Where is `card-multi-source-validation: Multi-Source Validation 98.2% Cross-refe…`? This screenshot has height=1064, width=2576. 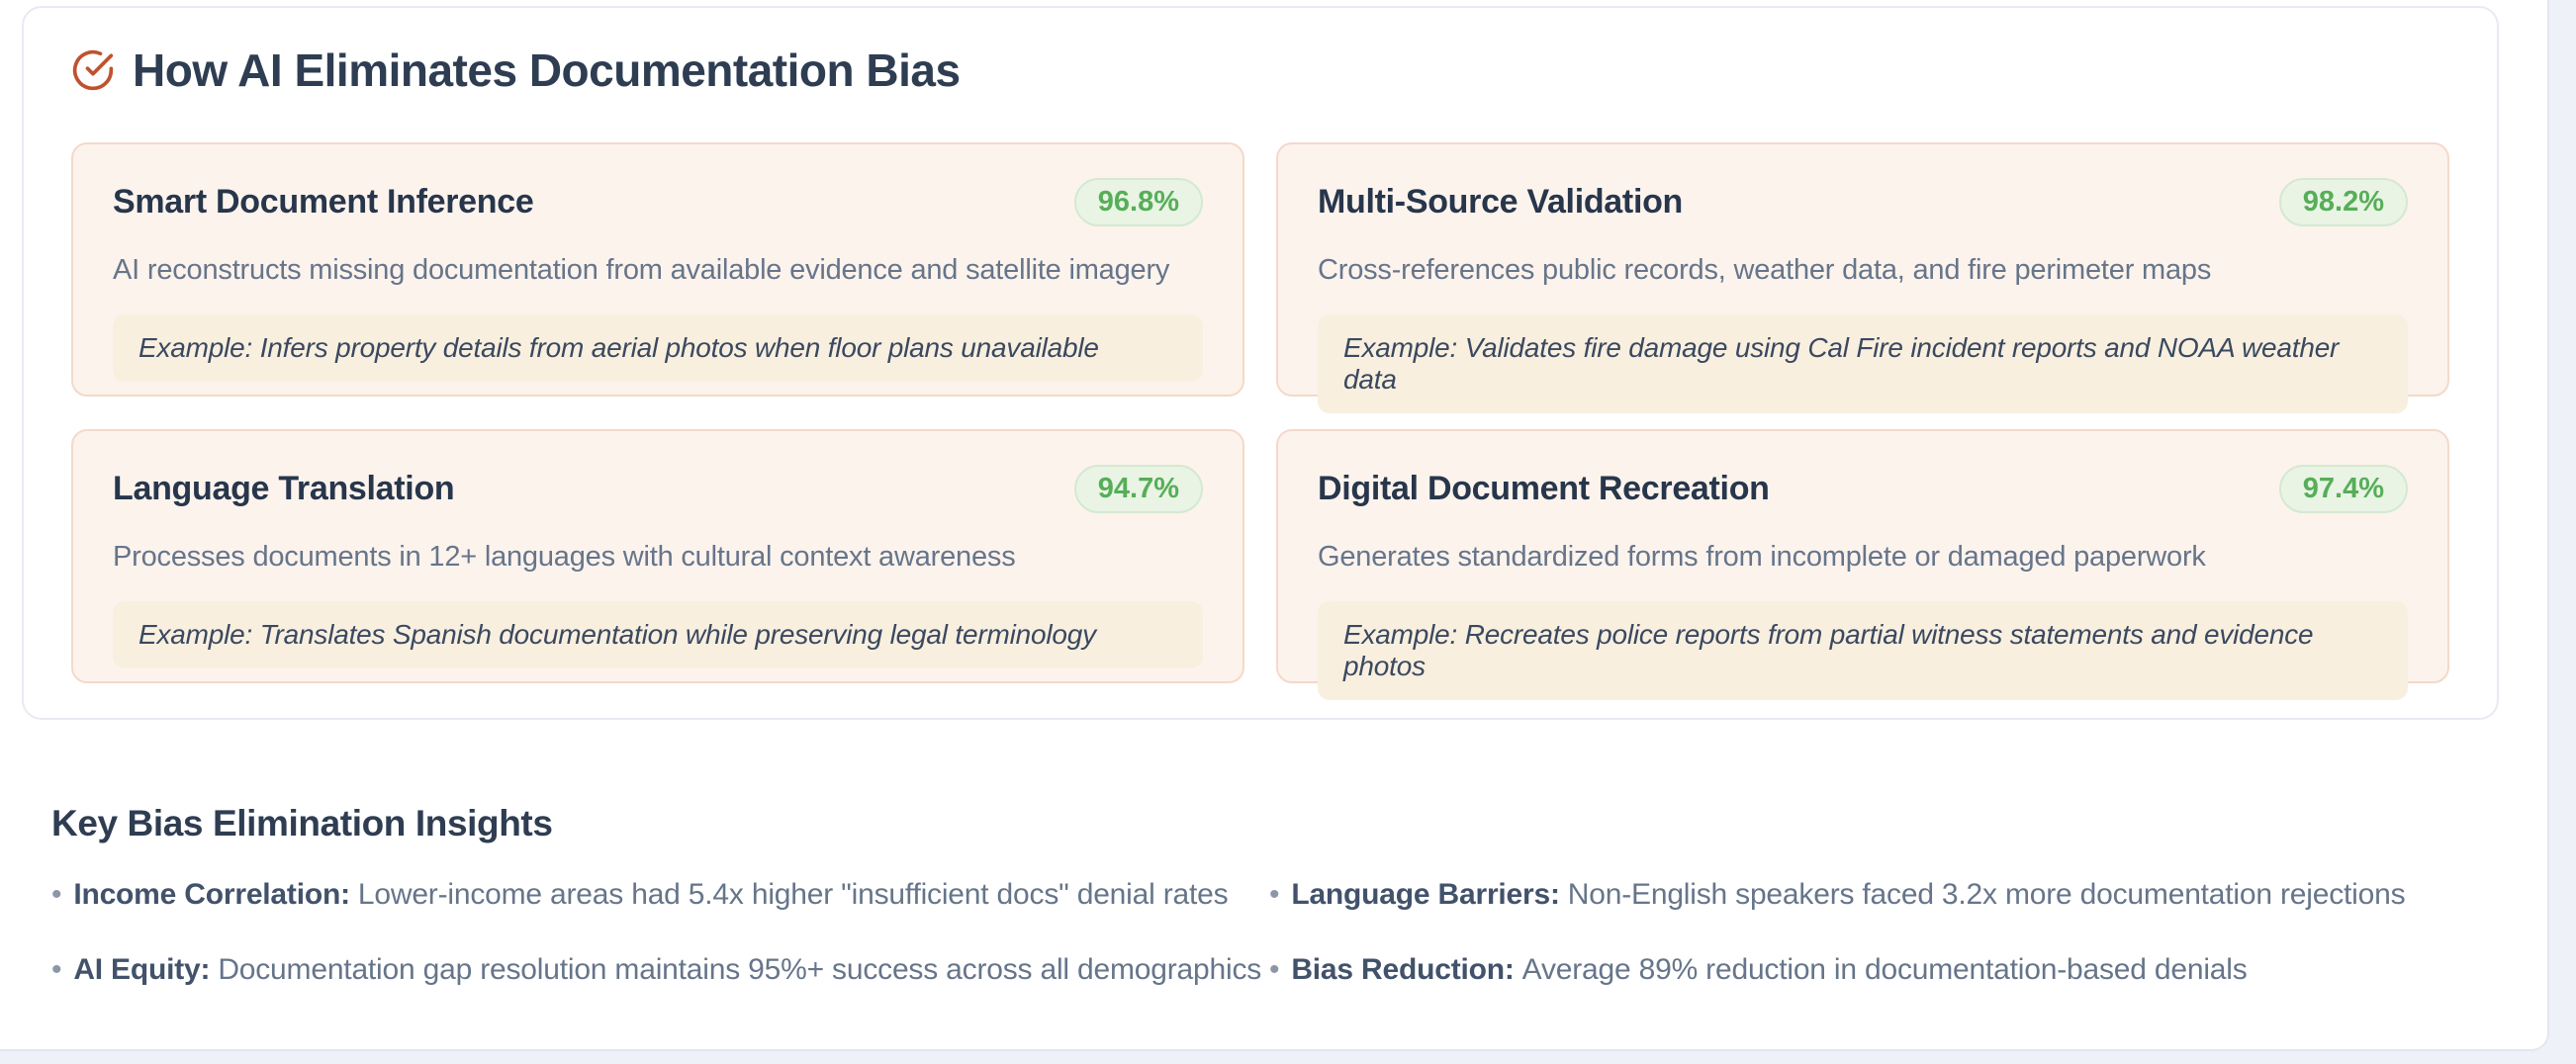
card-multi-source-validation: Multi-Source Validation 98.2% Cross-refe… is located at coordinates (1863, 277).